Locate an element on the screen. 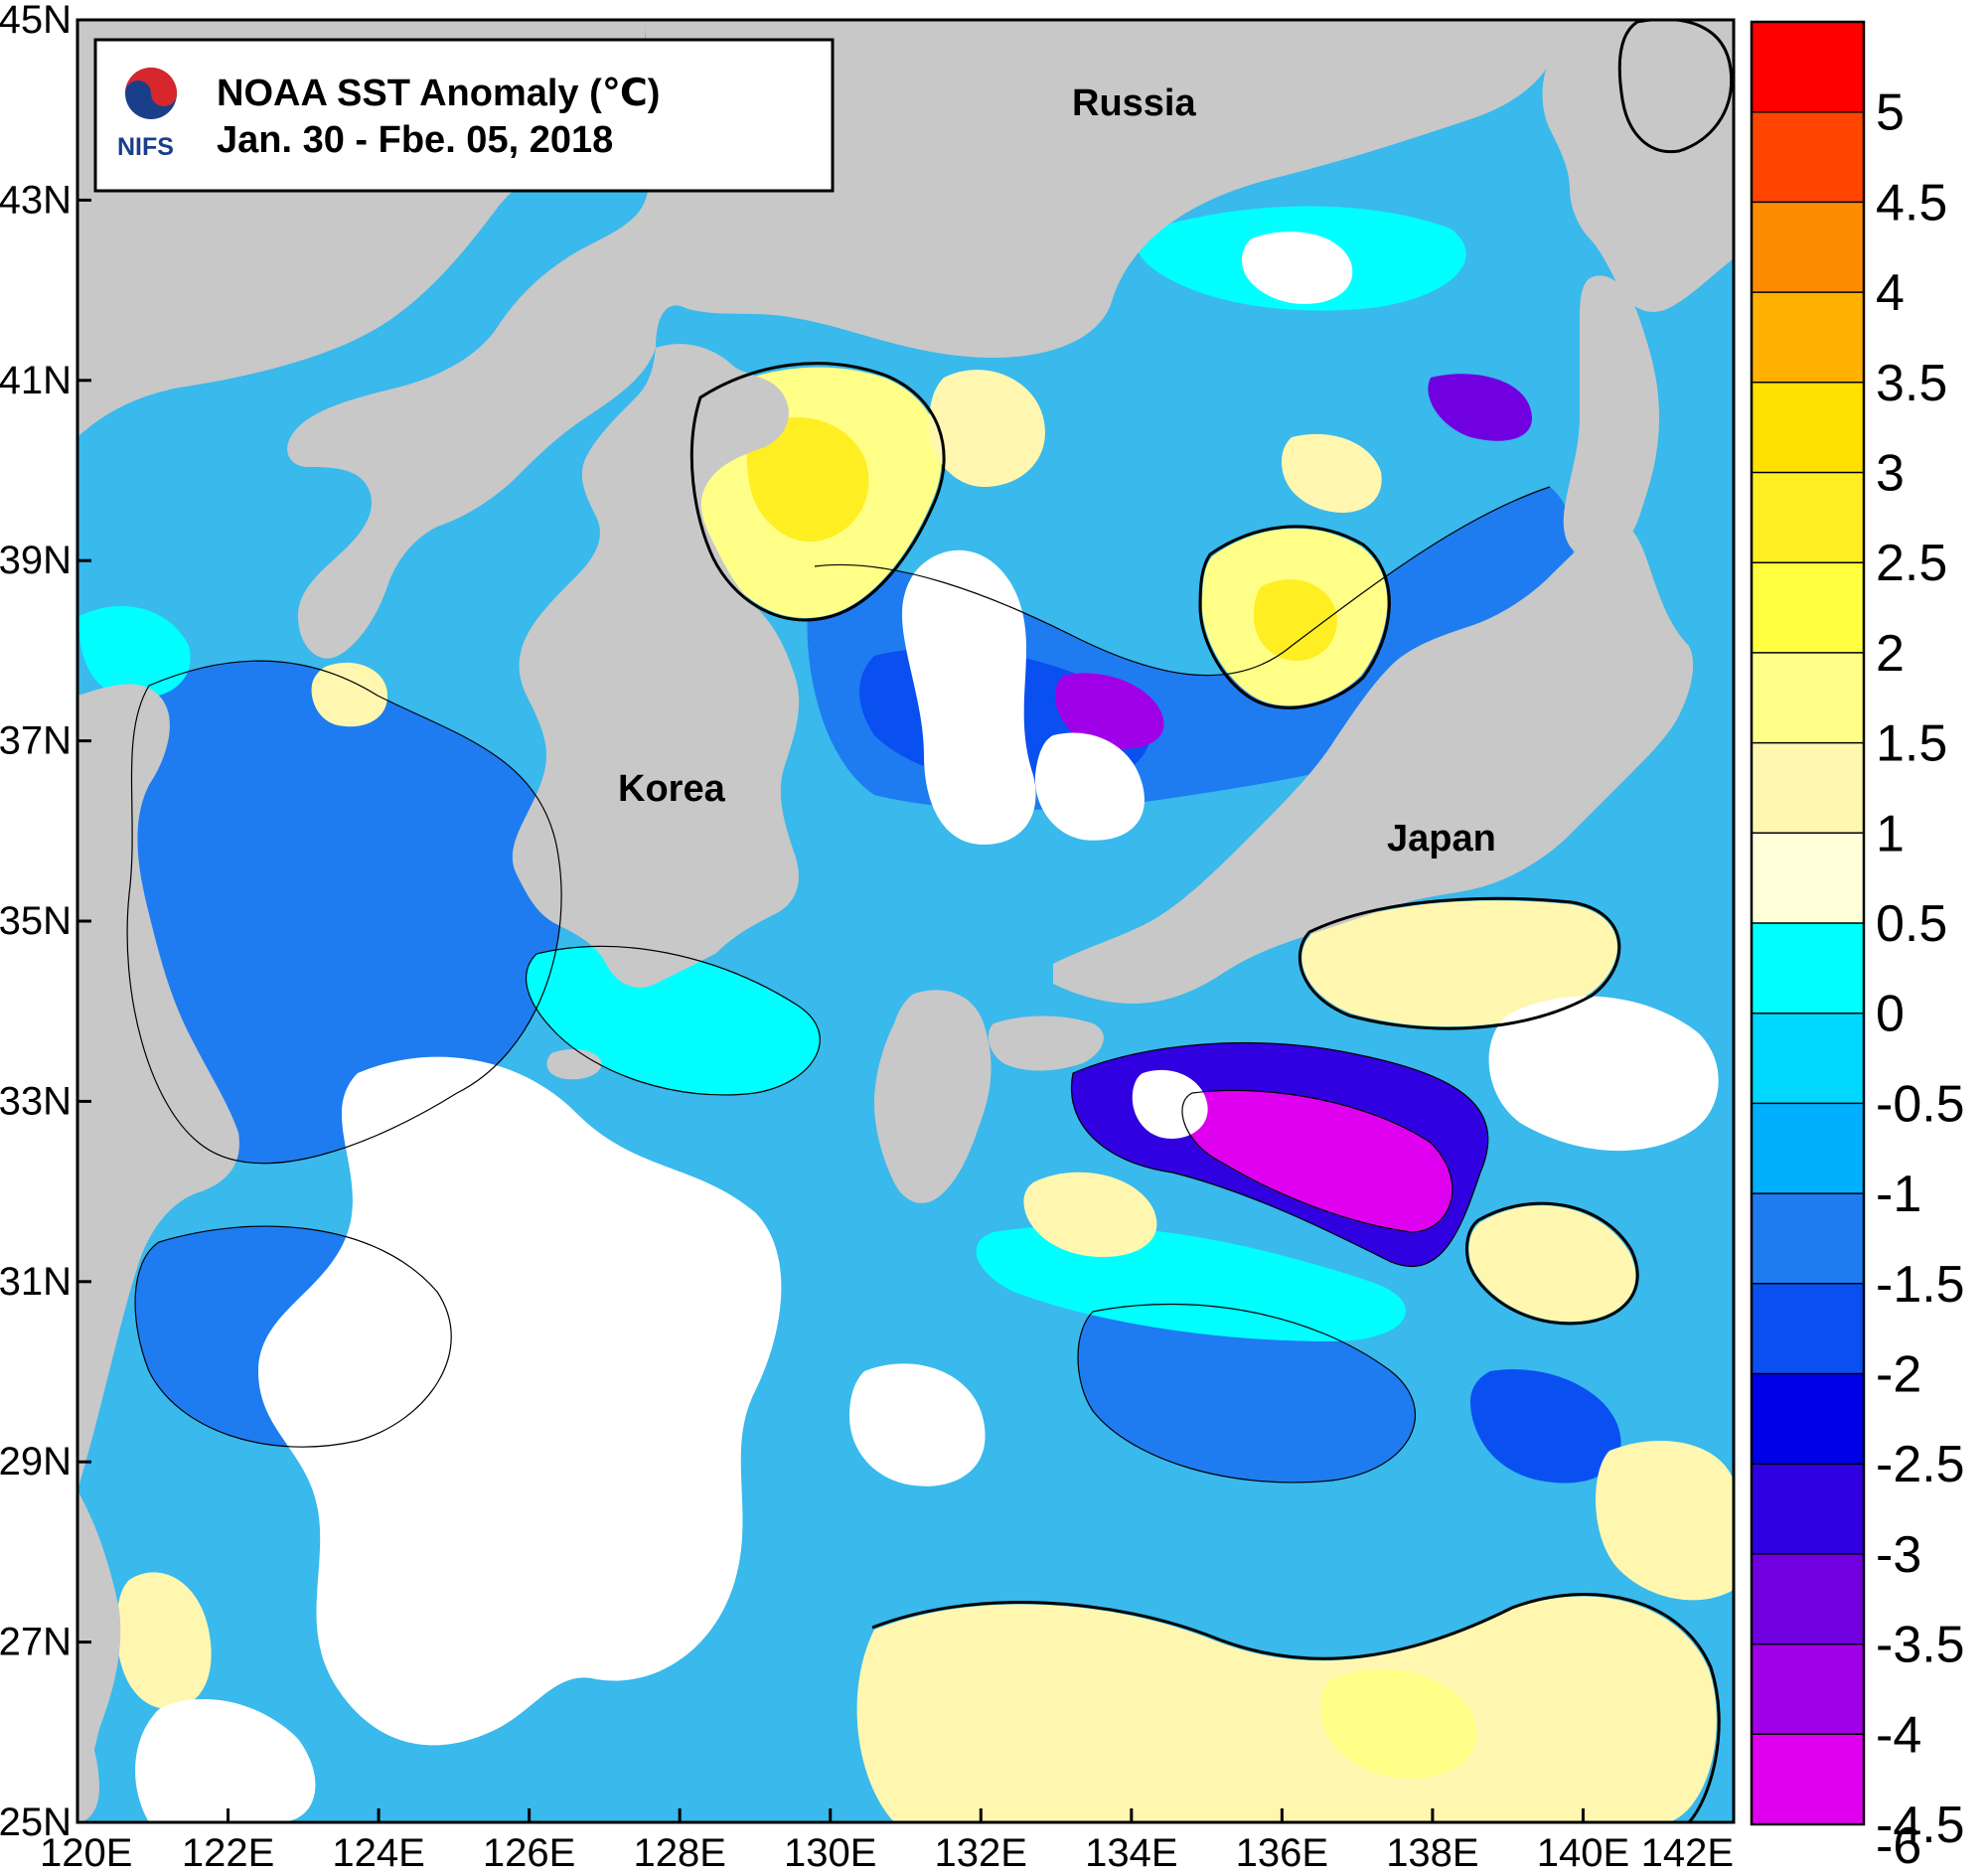 Image resolution: width=1987 pixels, height=1876 pixels. colorbar-label: -4.5 is located at coordinates (1920, 1825).